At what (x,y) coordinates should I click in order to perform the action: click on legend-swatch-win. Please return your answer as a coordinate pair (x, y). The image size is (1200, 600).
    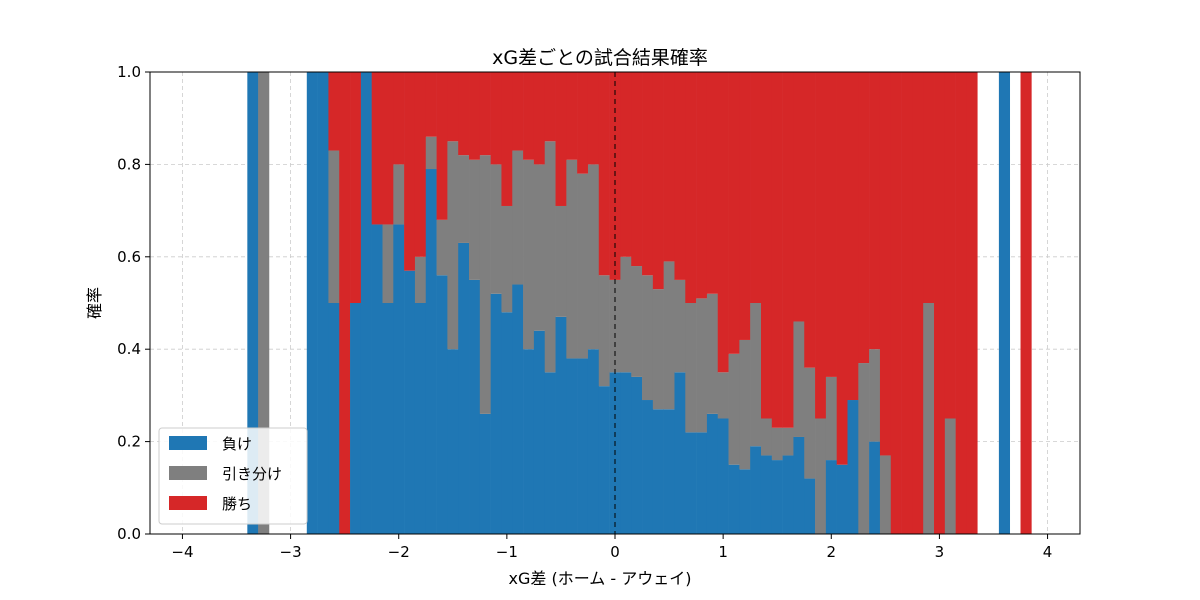
    Looking at the image, I should click on (188, 503).